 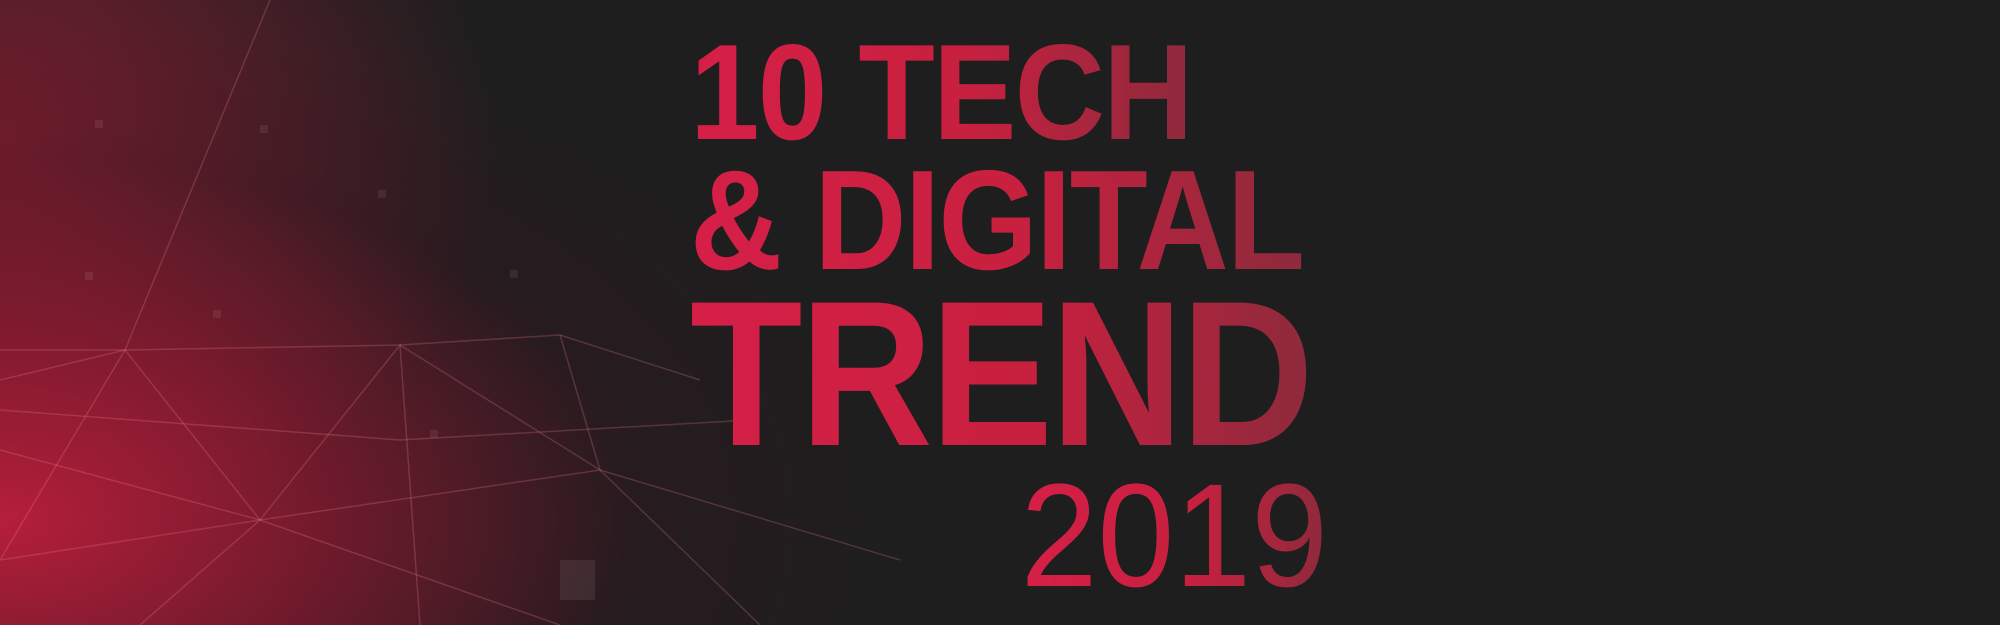 I want to click on title-line-3: TREND, so click(x=1002, y=373).